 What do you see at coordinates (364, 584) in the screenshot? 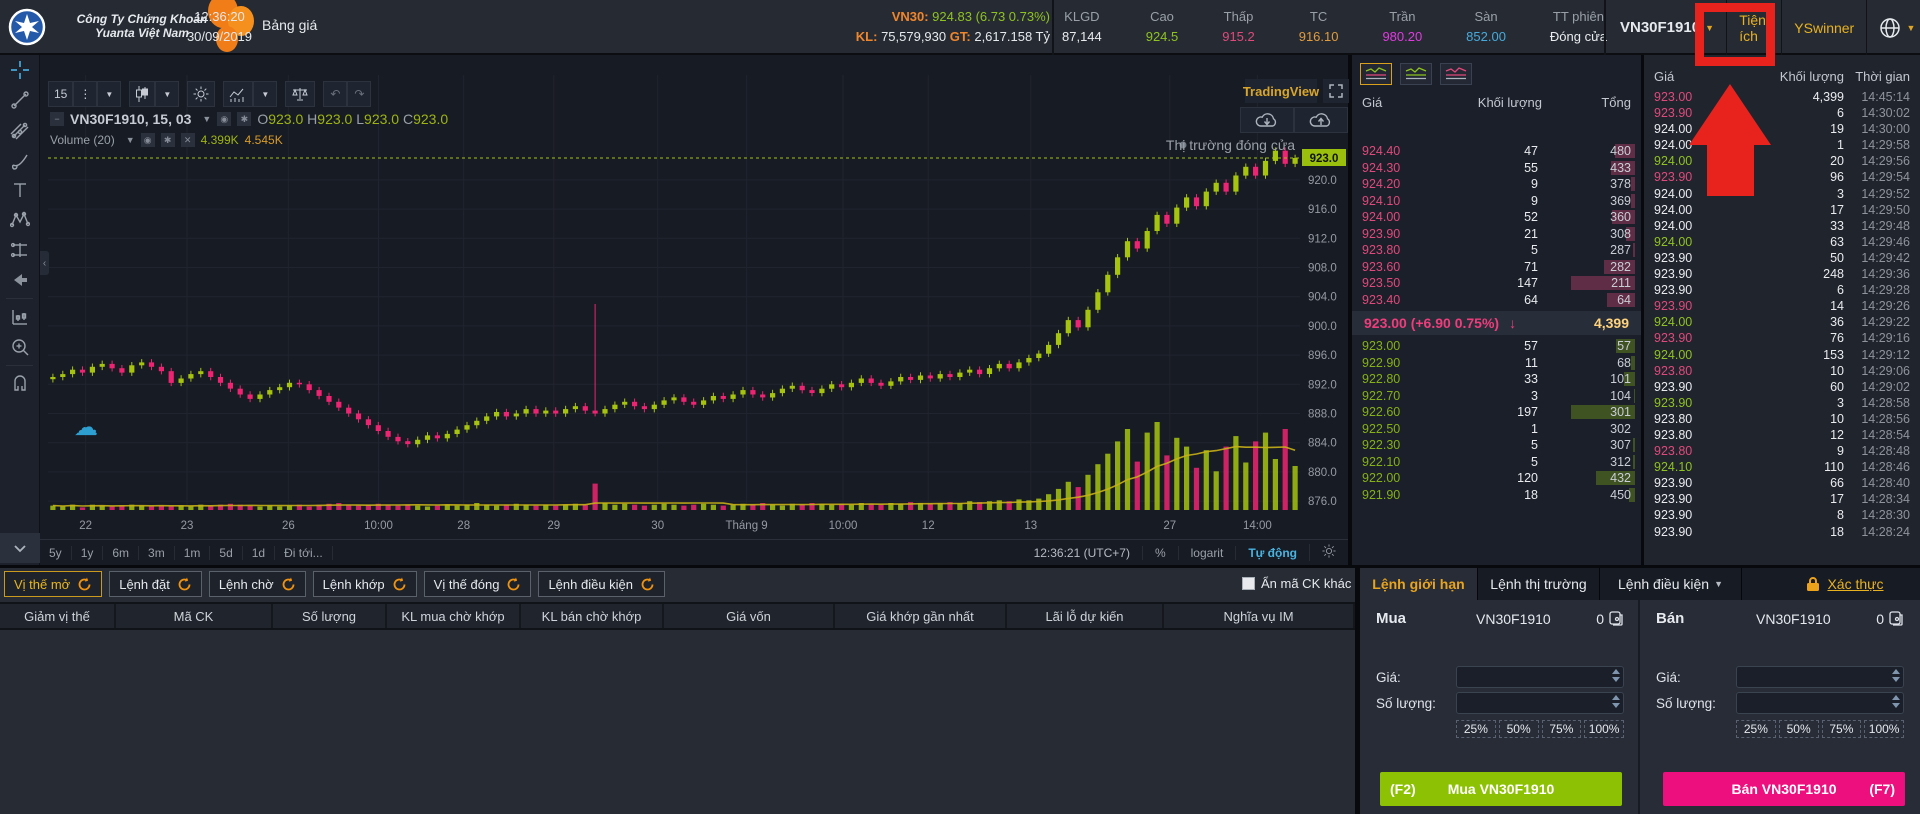
I see `tab-Lệnh khớp: Lệnh khớp` at bounding box center [364, 584].